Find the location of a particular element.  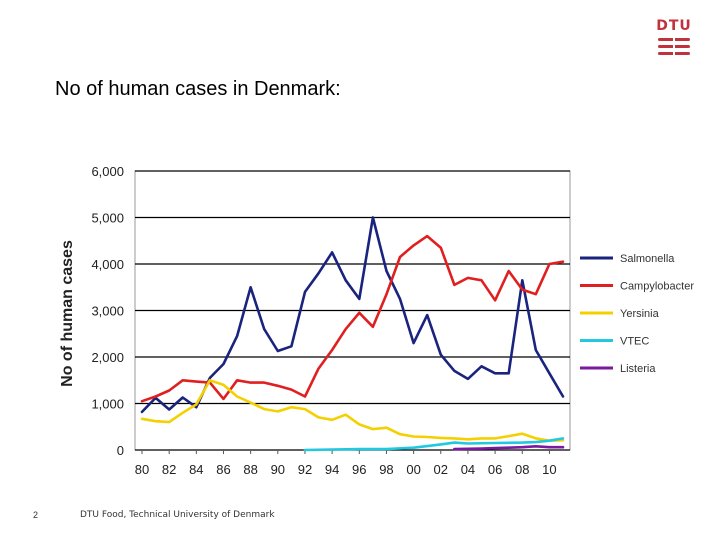

x-tick-label: 02 is located at coordinates (441, 469).